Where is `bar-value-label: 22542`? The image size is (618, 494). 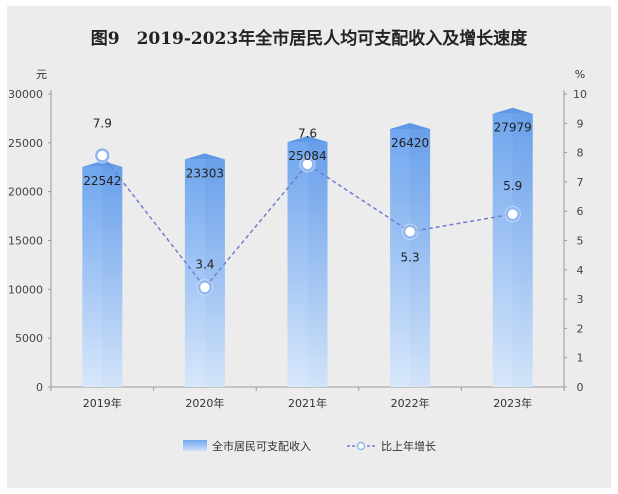
bar-value-label: 22542 is located at coordinates (102, 181).